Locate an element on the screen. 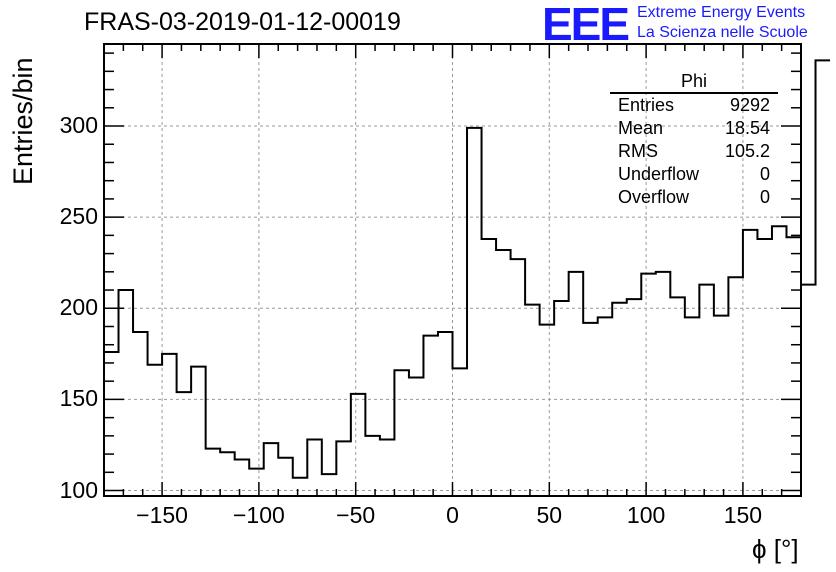 The width and height of the screenshot is (836, 572). x-tick-label: 0 is located at coordinates (452, 515).